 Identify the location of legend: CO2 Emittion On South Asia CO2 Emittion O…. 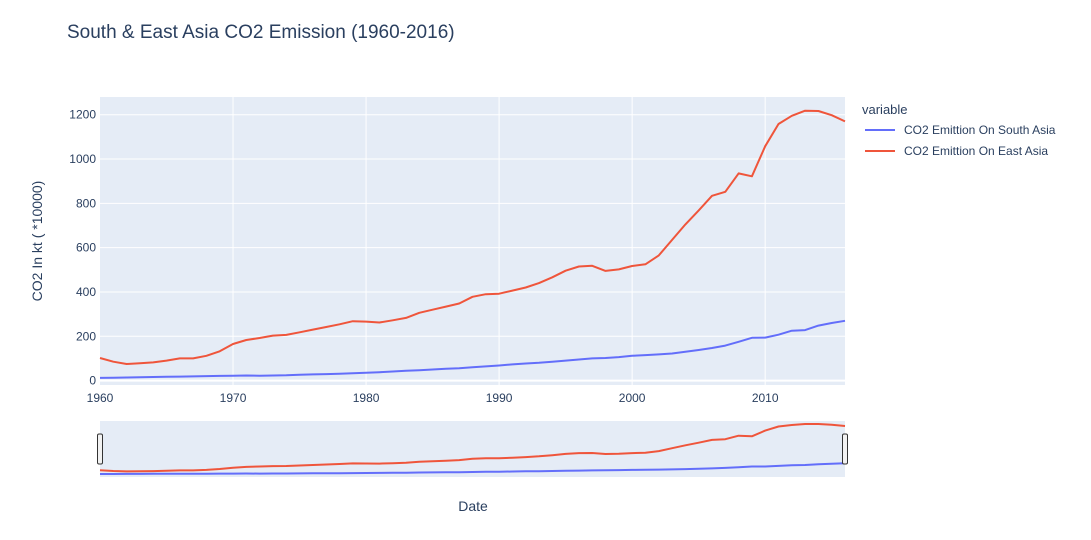
(960, 140).